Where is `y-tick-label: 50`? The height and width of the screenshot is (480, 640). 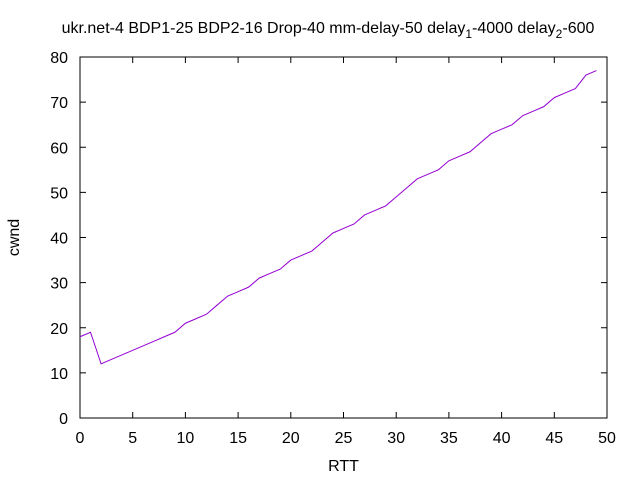 y-tick-label: 50 is located at coordinates (59, 193).